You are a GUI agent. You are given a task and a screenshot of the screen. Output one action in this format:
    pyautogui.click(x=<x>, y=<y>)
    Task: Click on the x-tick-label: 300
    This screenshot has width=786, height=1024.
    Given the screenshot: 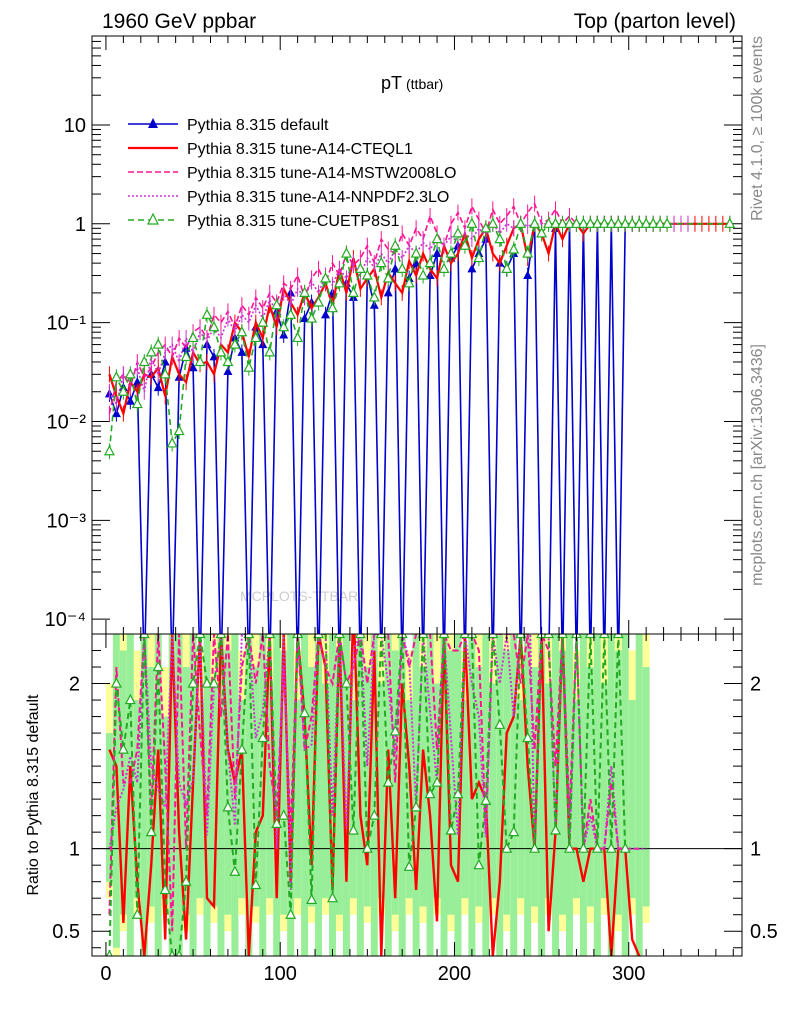 What is the action you would take?
    pyautogui.click(x=628, y=974)
    